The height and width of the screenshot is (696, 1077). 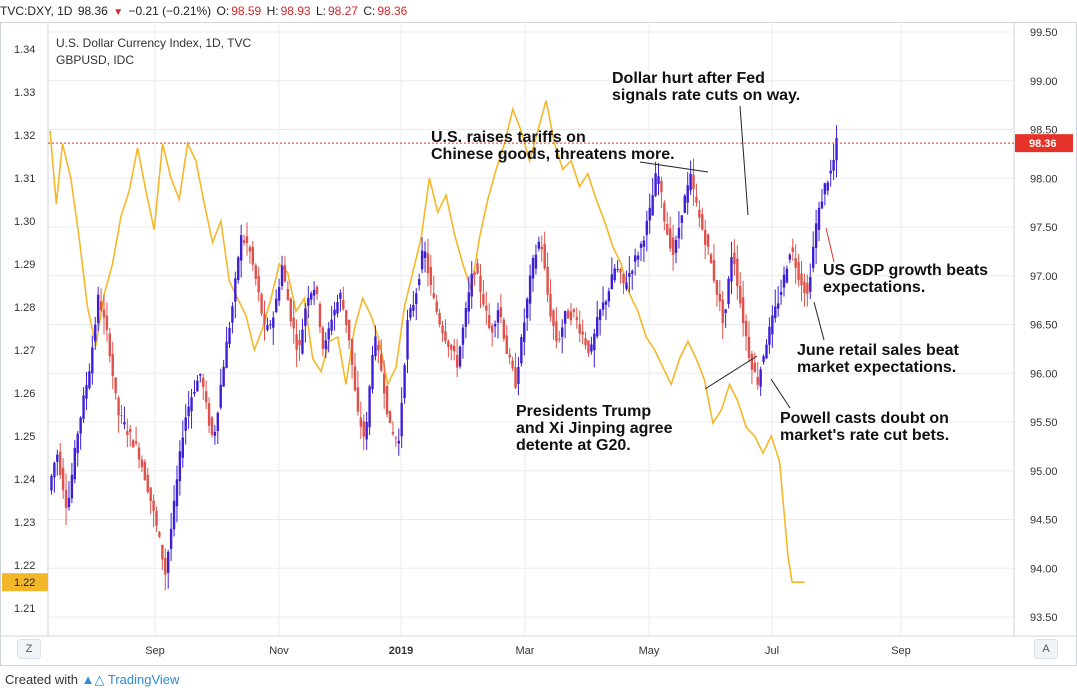 What do you see at coordinates (24, 50) in the screenshot?
I see `left-axis-tick: 1.34` at bounding box center [24, 50].